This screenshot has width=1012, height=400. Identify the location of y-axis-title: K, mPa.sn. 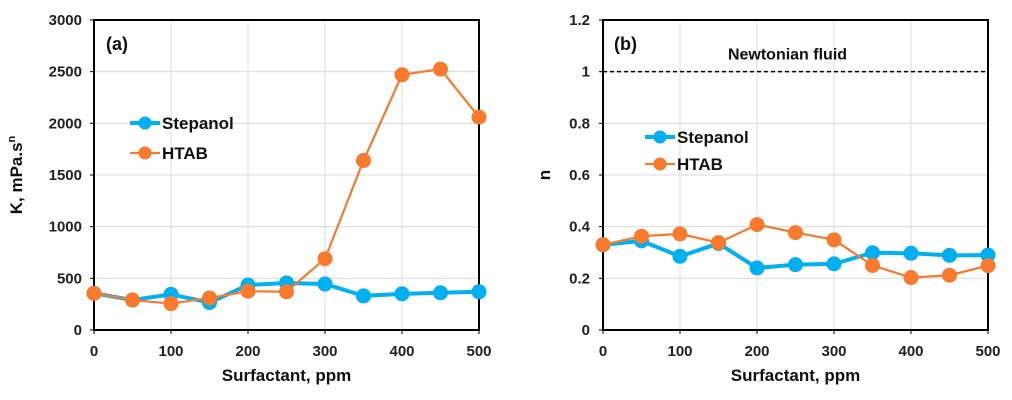
(16, 174).